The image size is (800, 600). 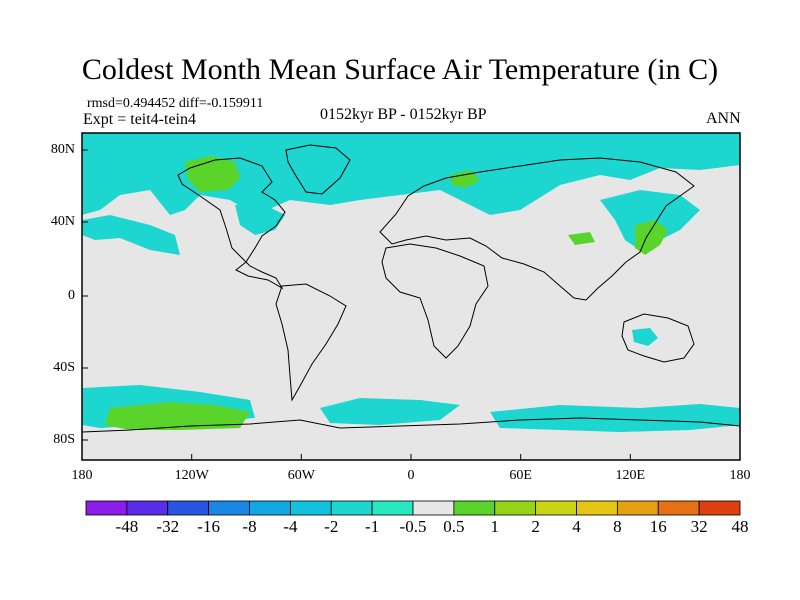 I want to click on anomaly-patch-antarctic-pacific, so click(x=177, y=416).